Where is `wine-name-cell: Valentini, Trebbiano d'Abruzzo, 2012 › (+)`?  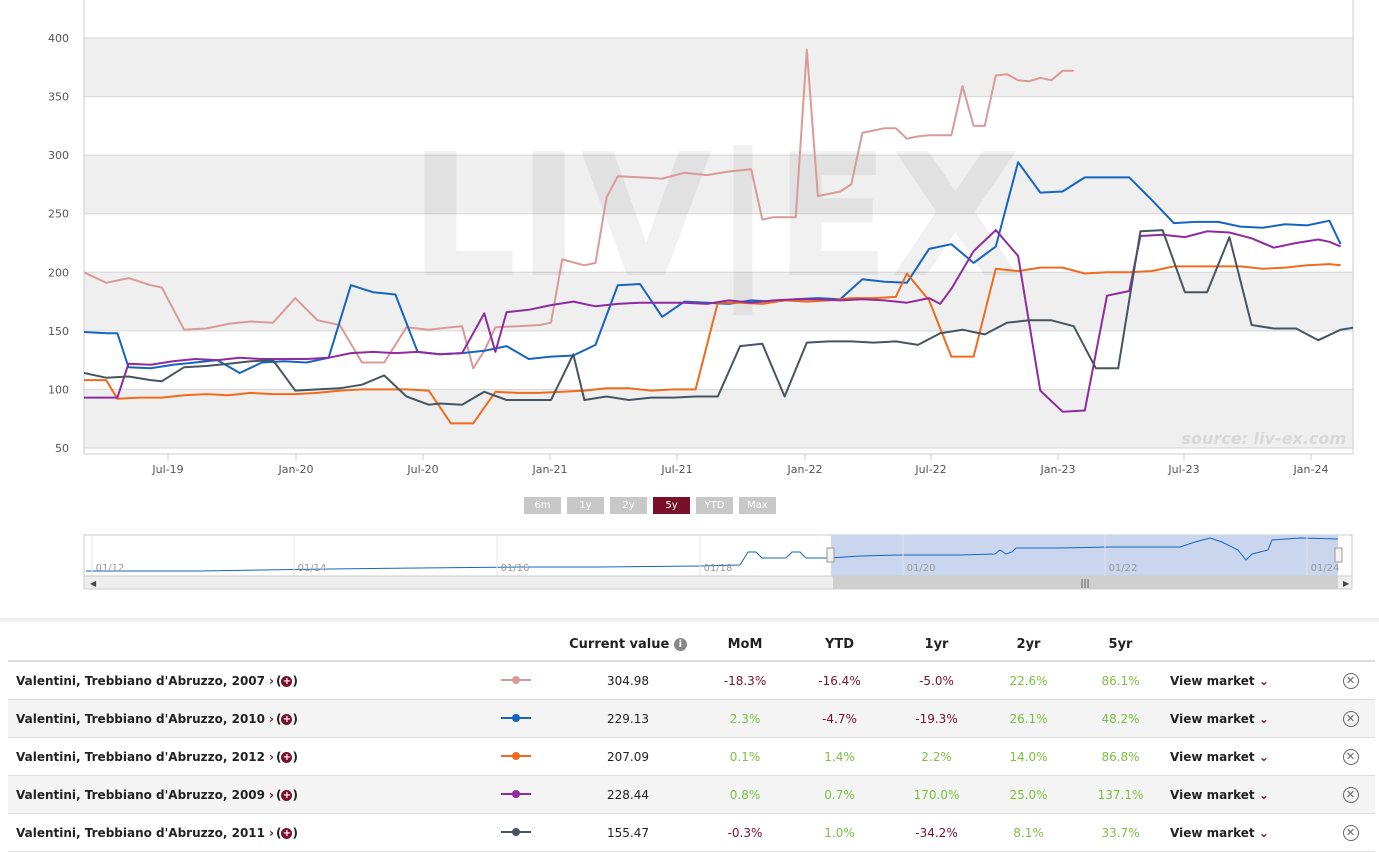
wine-name-cell: Valentini, Trebbiano d'Abruzzo, 2012 › (+) is located at coordinates (241, 756).